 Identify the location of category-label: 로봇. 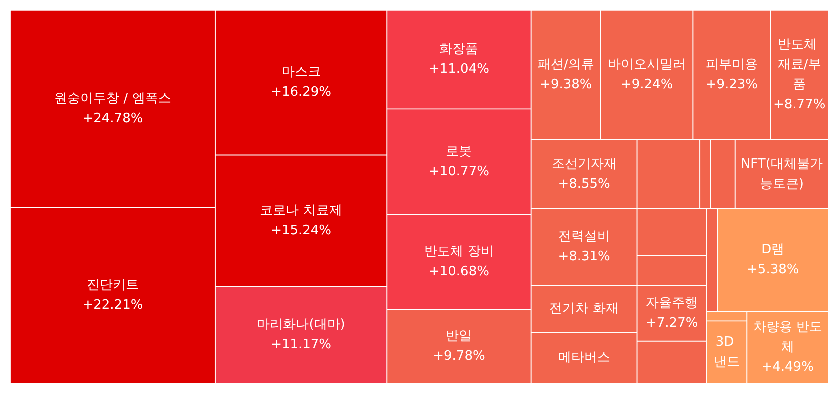
(459, 152).